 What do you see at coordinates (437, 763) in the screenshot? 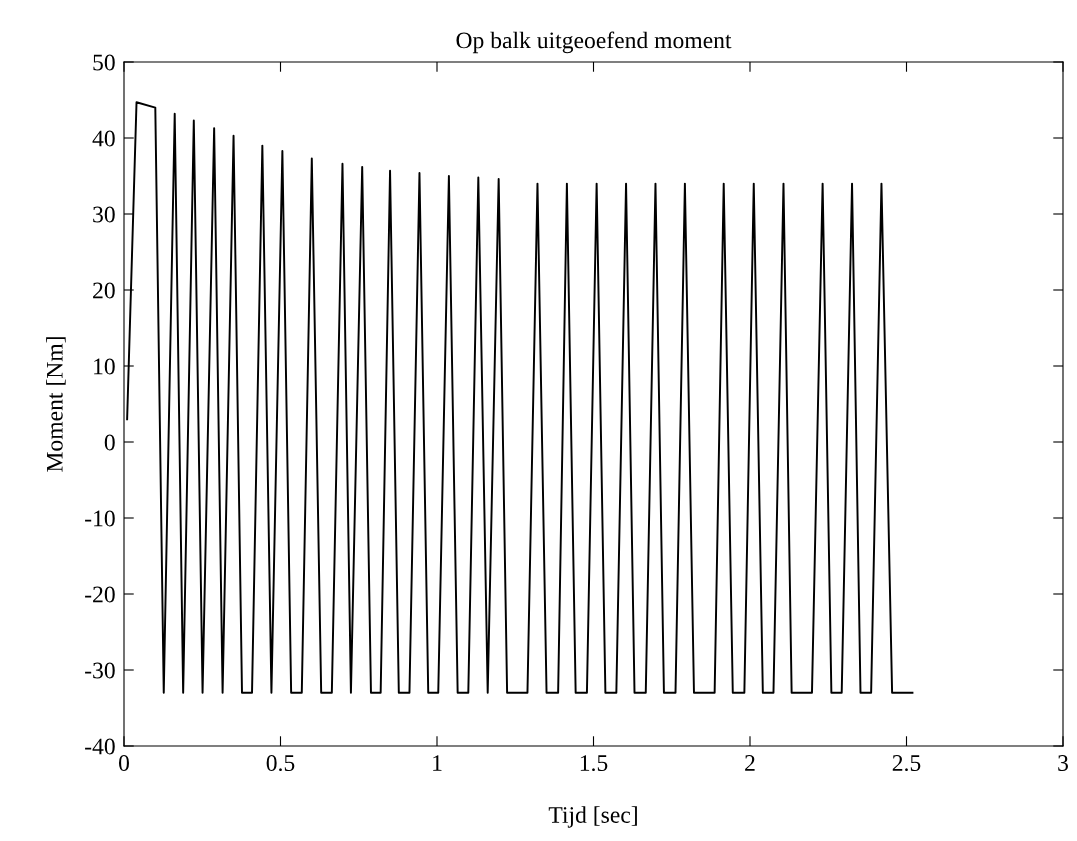
I see `x-tick-label: 1` at bounding box center [437, 763].